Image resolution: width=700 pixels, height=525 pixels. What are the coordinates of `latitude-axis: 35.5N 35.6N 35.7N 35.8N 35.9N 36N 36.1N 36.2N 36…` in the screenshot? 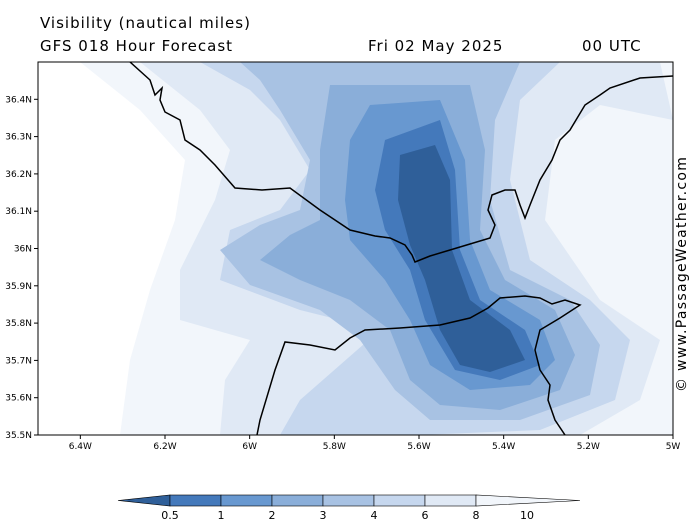 It's located at (21, 268).